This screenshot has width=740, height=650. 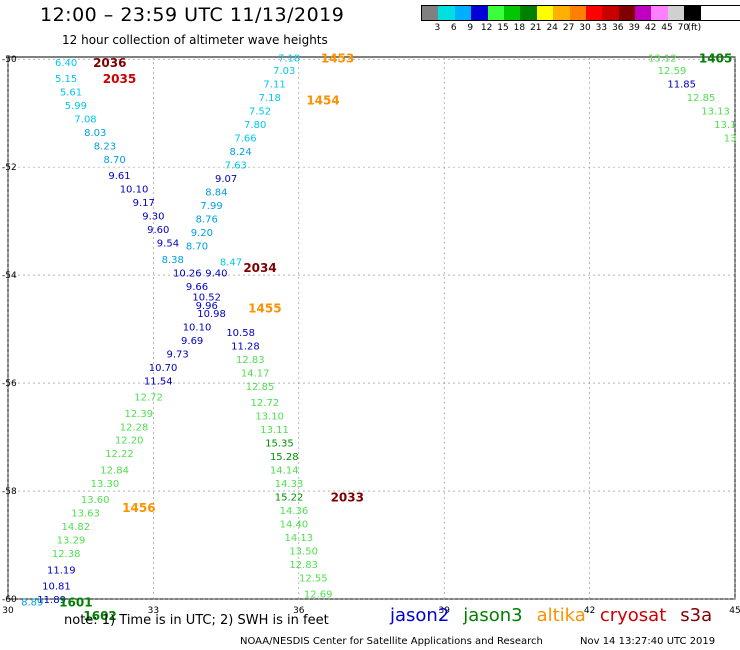 I want to click on legend-label: 12, so click(x=486, y=28).